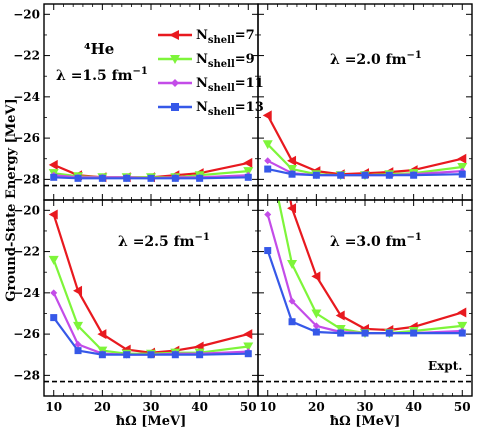 The image size is (484, 434). What do you see at coordinates (211, 85) in the screenshot?
I see `legend-entry: Nshell=11` at bounding box center [211, 85].